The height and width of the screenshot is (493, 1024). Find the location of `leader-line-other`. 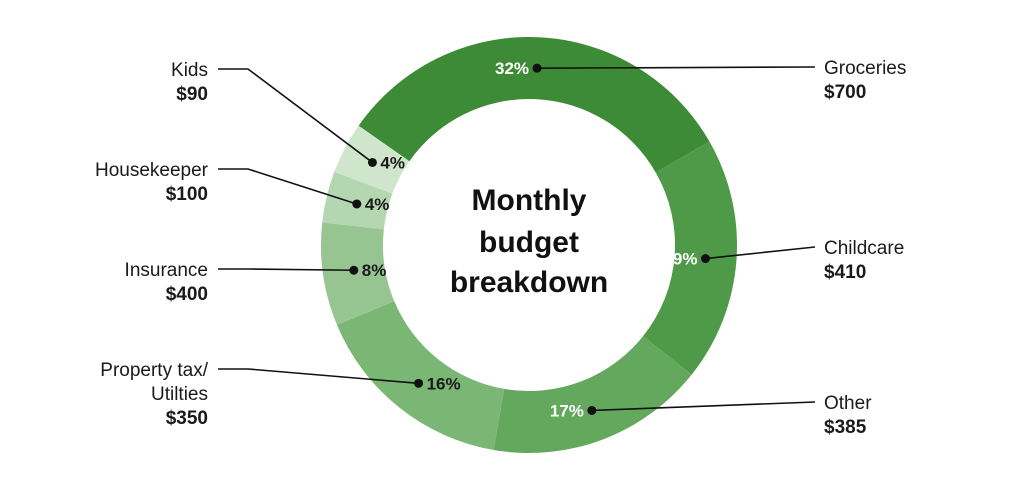

leader-line-other is located at coordinates (703, 406).